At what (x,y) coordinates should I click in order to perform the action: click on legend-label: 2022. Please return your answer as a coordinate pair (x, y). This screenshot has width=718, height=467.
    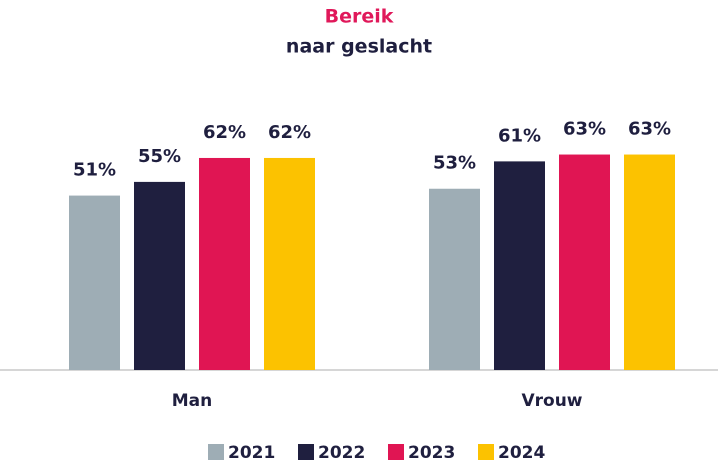
    Looking at the image, I should click on (341, 453).